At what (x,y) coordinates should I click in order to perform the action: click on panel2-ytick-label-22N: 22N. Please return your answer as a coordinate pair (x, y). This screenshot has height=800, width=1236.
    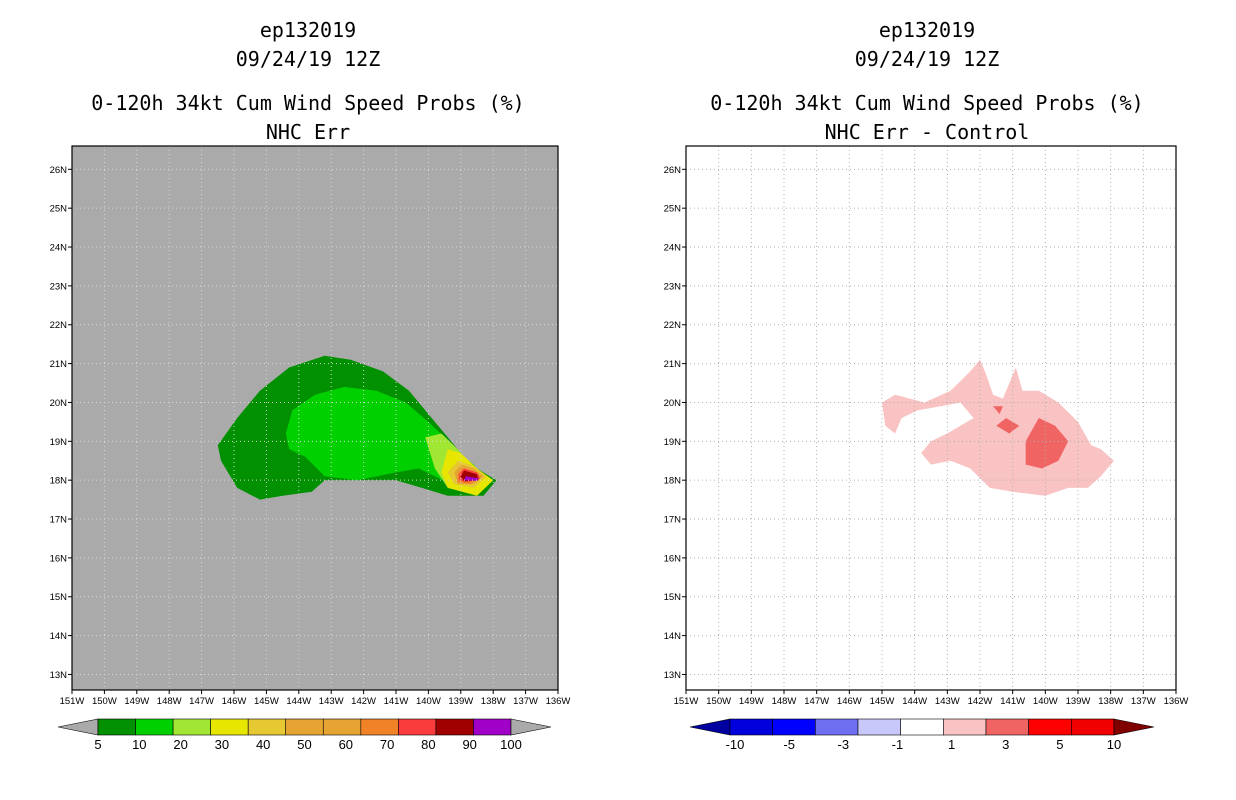
    Looking at the image, I should click on (673, 325).